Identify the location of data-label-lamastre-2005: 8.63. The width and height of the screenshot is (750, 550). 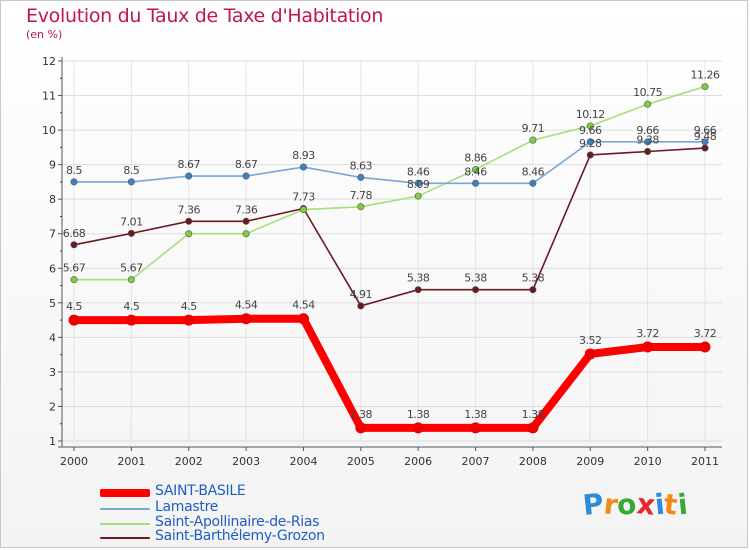
(361, 165).